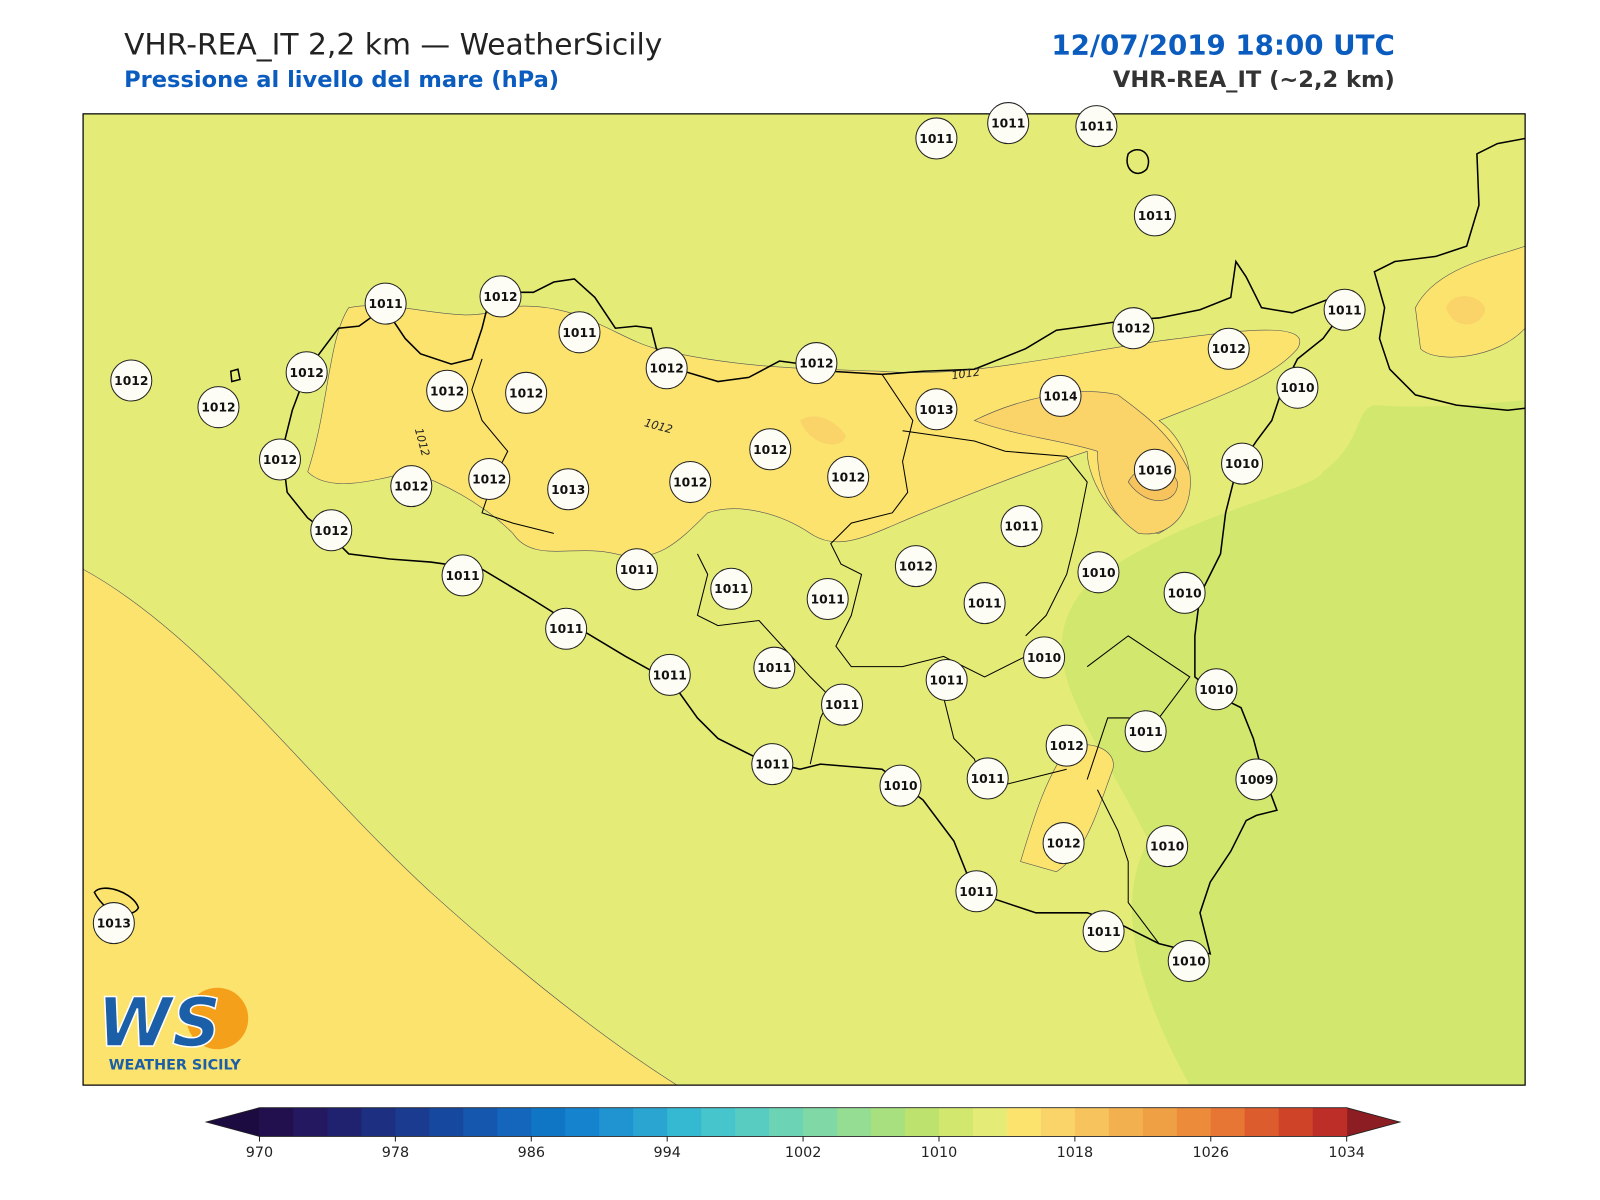  I want to click on station-value: 1013, so click(114, 924).